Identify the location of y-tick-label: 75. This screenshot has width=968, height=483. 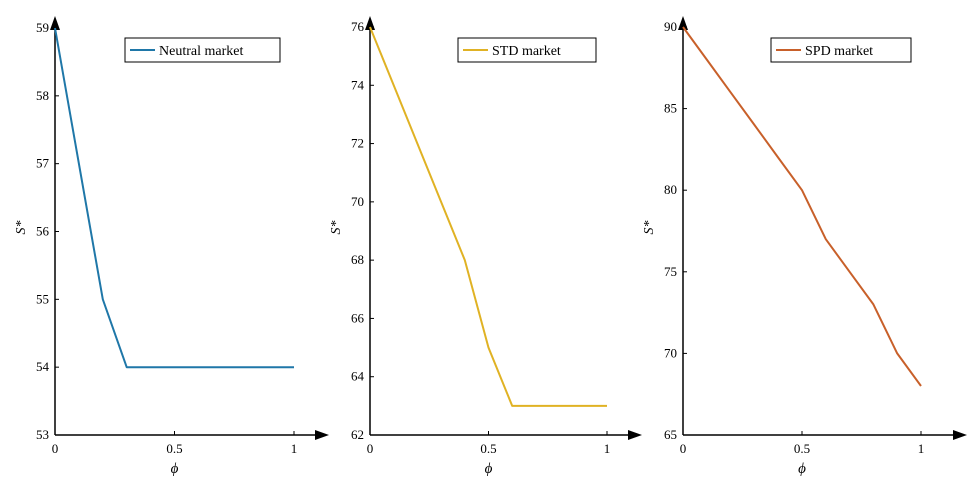
(670, 271).